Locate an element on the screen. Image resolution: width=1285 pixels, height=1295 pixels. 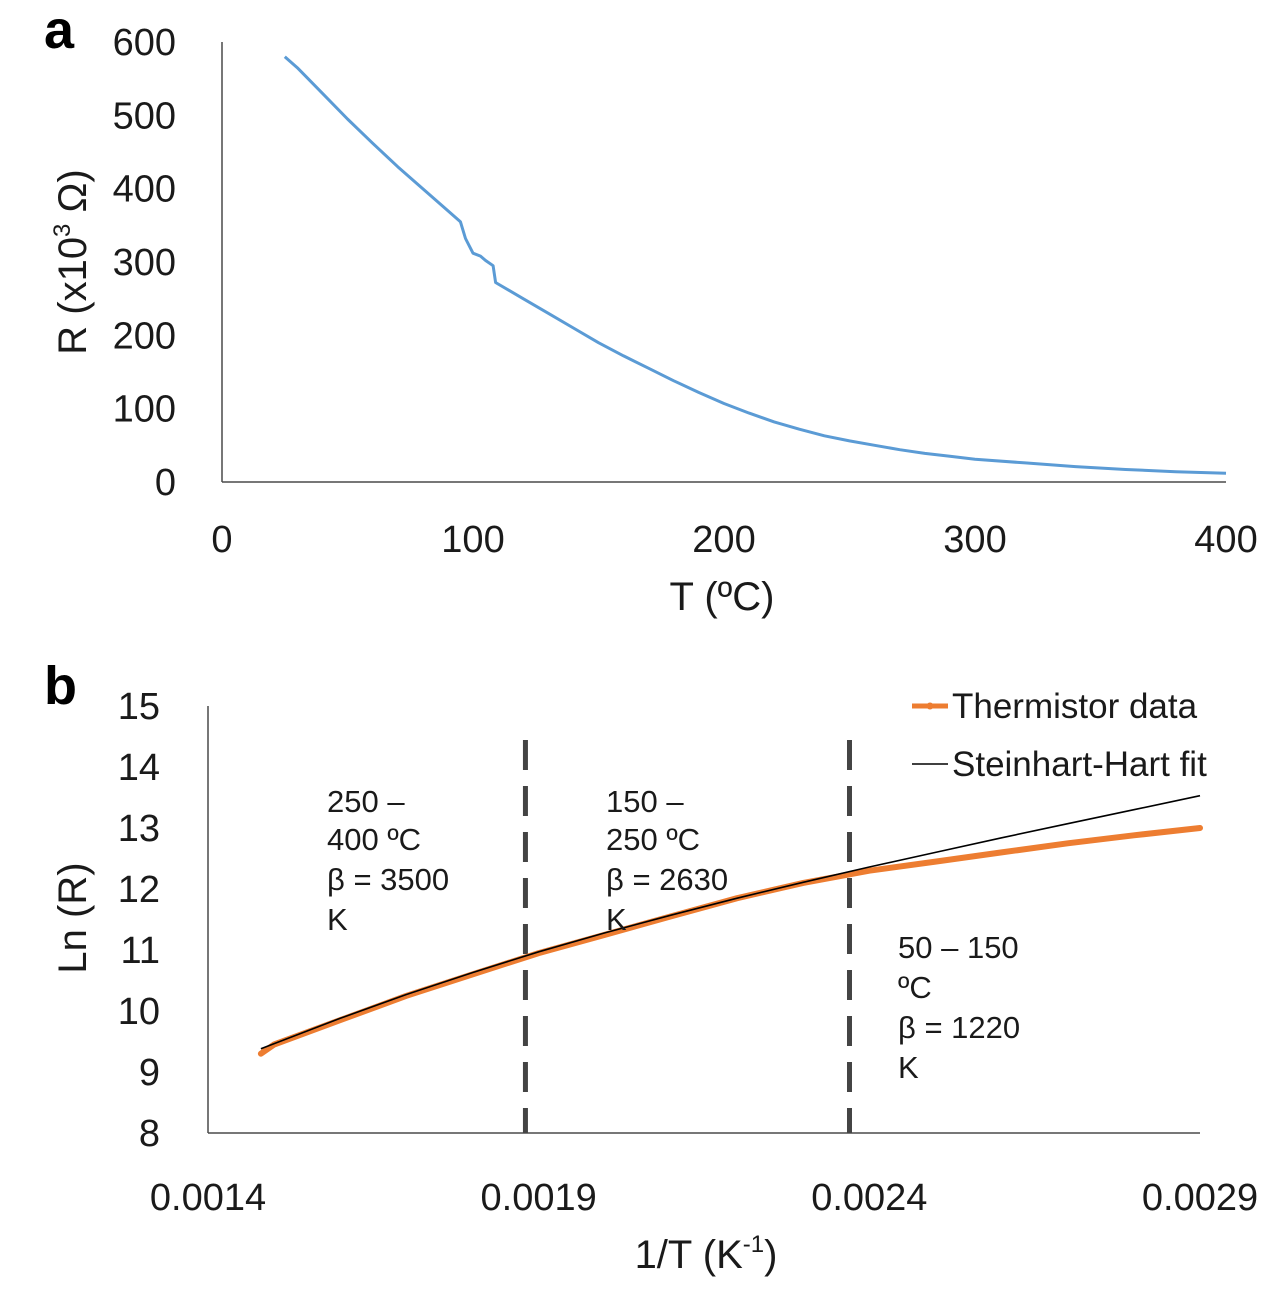
anno-3-line-1: 50 – 150 is located at coordinates (958, 947).